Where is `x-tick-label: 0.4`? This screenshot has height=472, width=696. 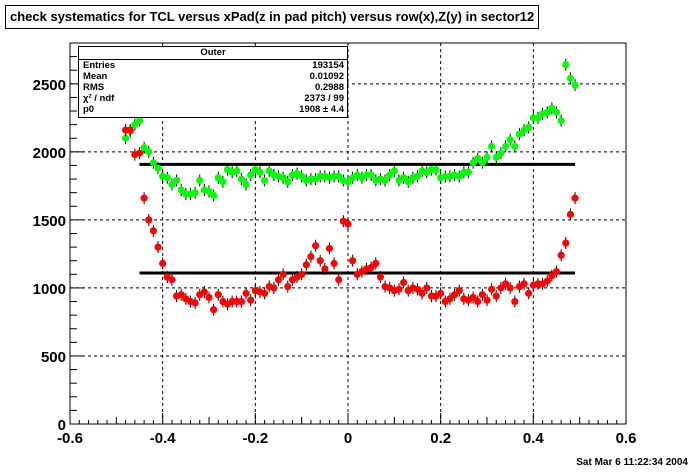
x-tick-label: 0.4 is located at coordinates (534, 438).